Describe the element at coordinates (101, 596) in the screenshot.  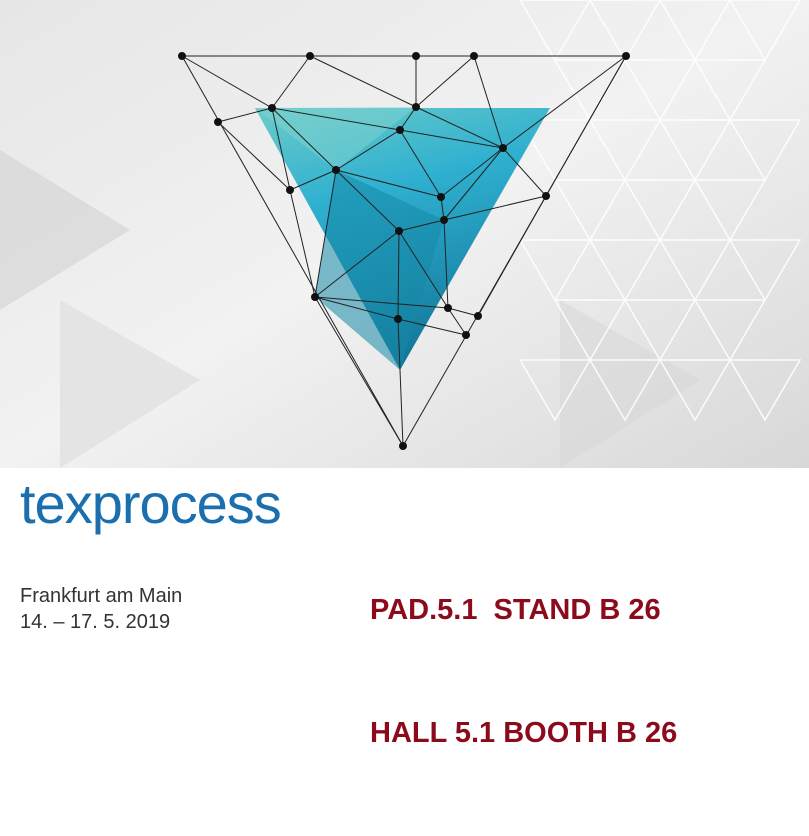
I see `event-location: Frankfurt am Main` at that location.